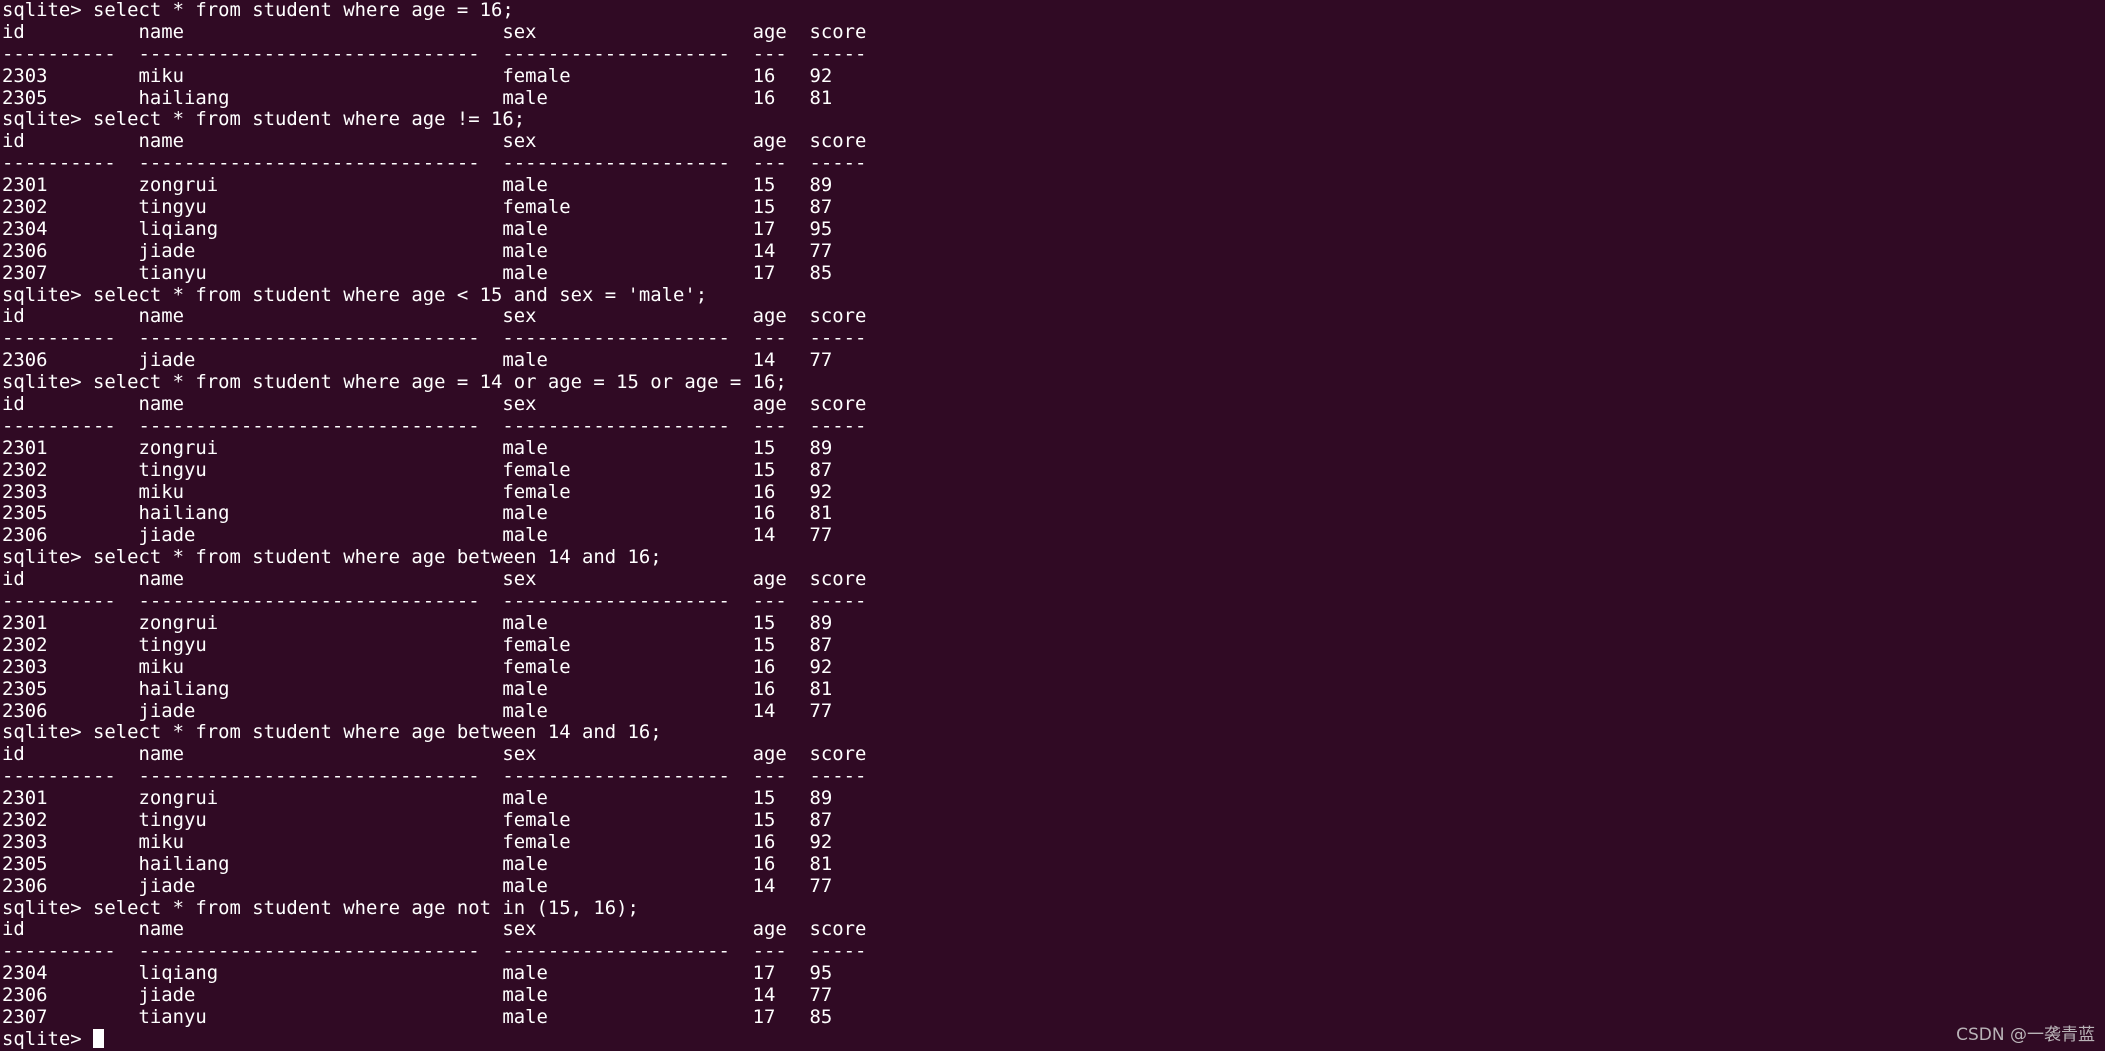 Image resolution: width=2105 pixels, height=1051 pixels. I want to click on watermark: CSDN @一袭青蓝, so click(2025, 1035).